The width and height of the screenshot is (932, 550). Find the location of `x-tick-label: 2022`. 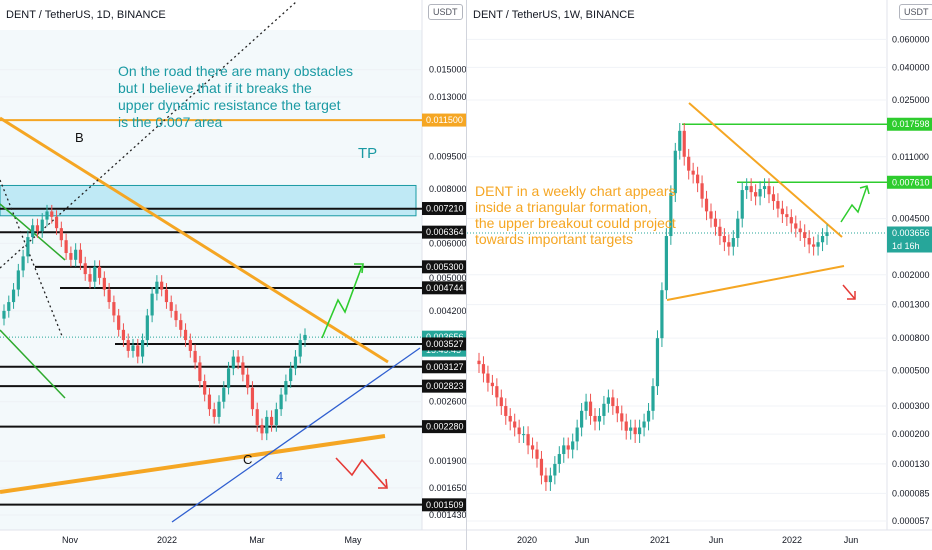

x-tick-label: 2022 is located at coordinates (792, 540).